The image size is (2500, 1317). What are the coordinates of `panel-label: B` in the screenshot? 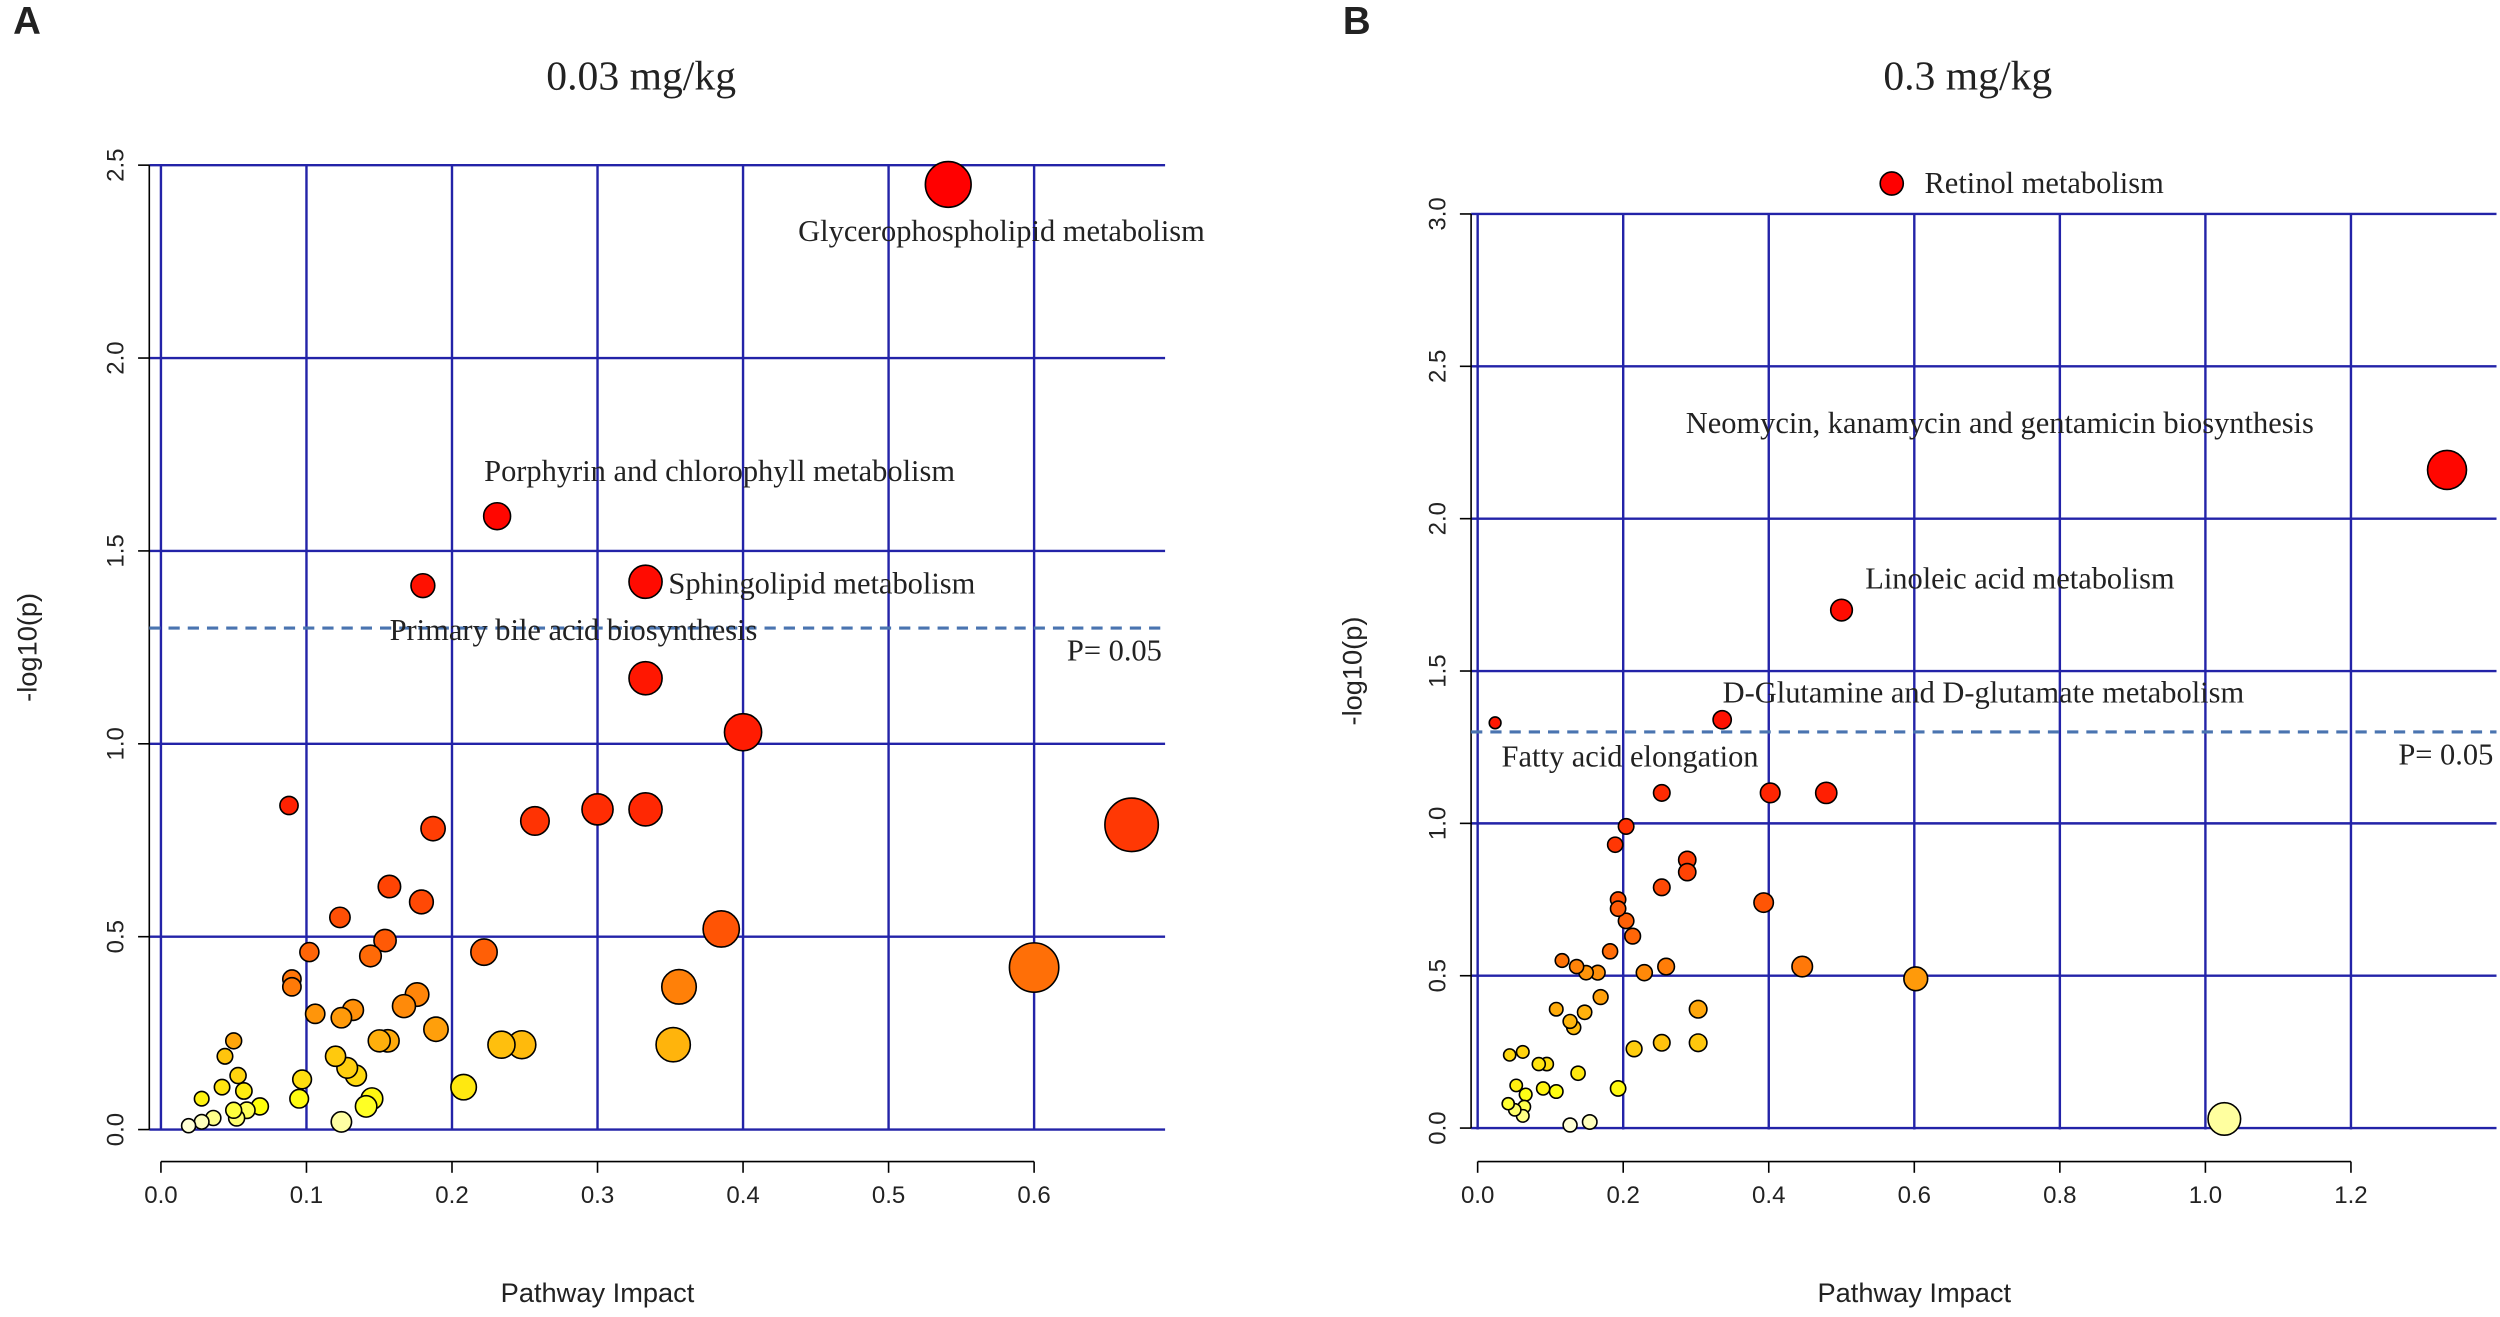 It's located at (1357, 21).